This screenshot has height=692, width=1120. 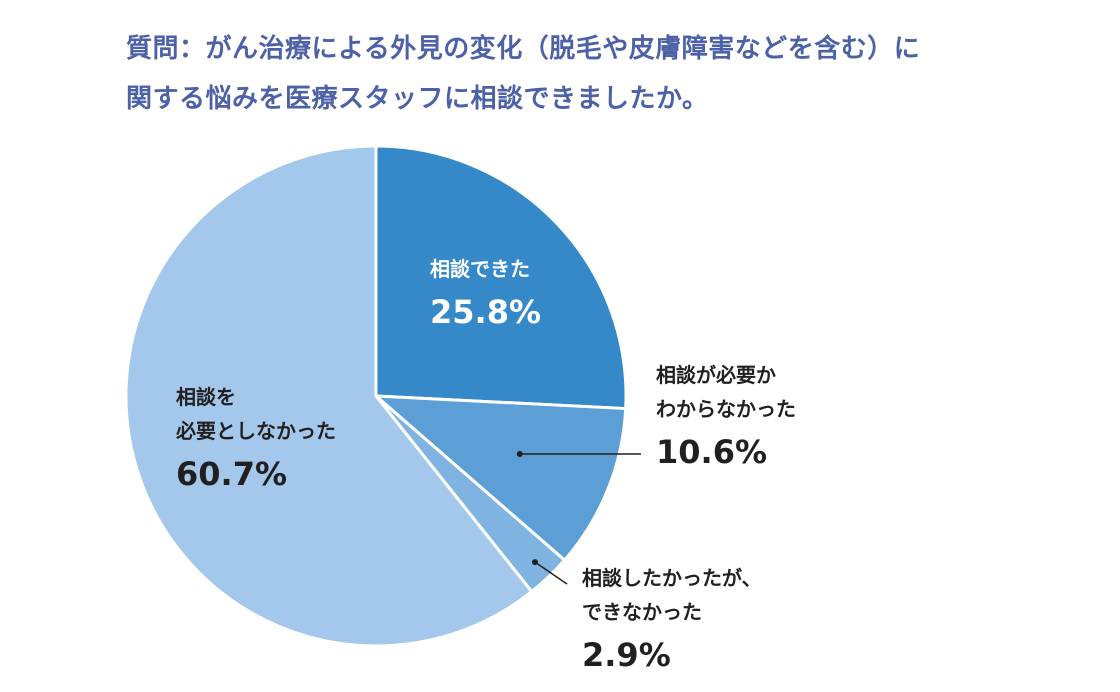 I want to click on label-consulted: 相談できた 25.8%, so click(x=485, y=293).